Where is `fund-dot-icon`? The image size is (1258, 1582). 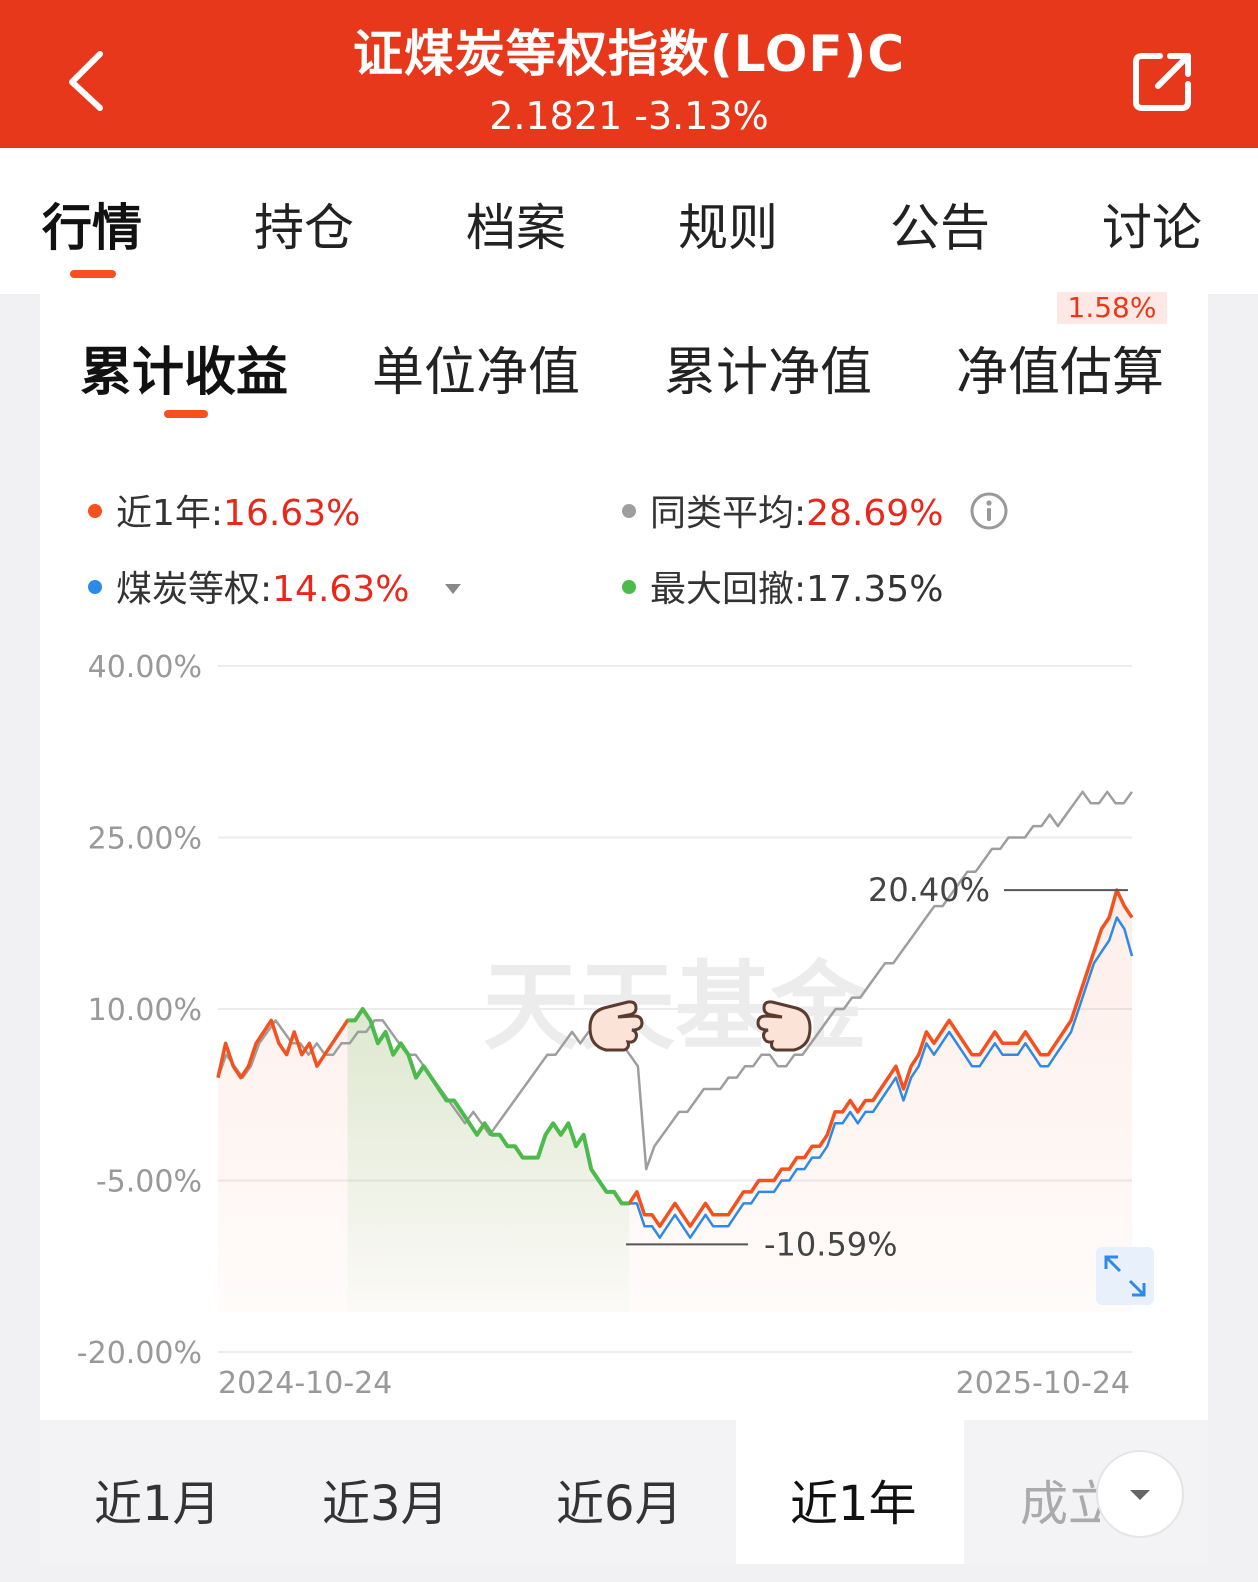
fund-dot-icon is located at coordinates (95, 511).